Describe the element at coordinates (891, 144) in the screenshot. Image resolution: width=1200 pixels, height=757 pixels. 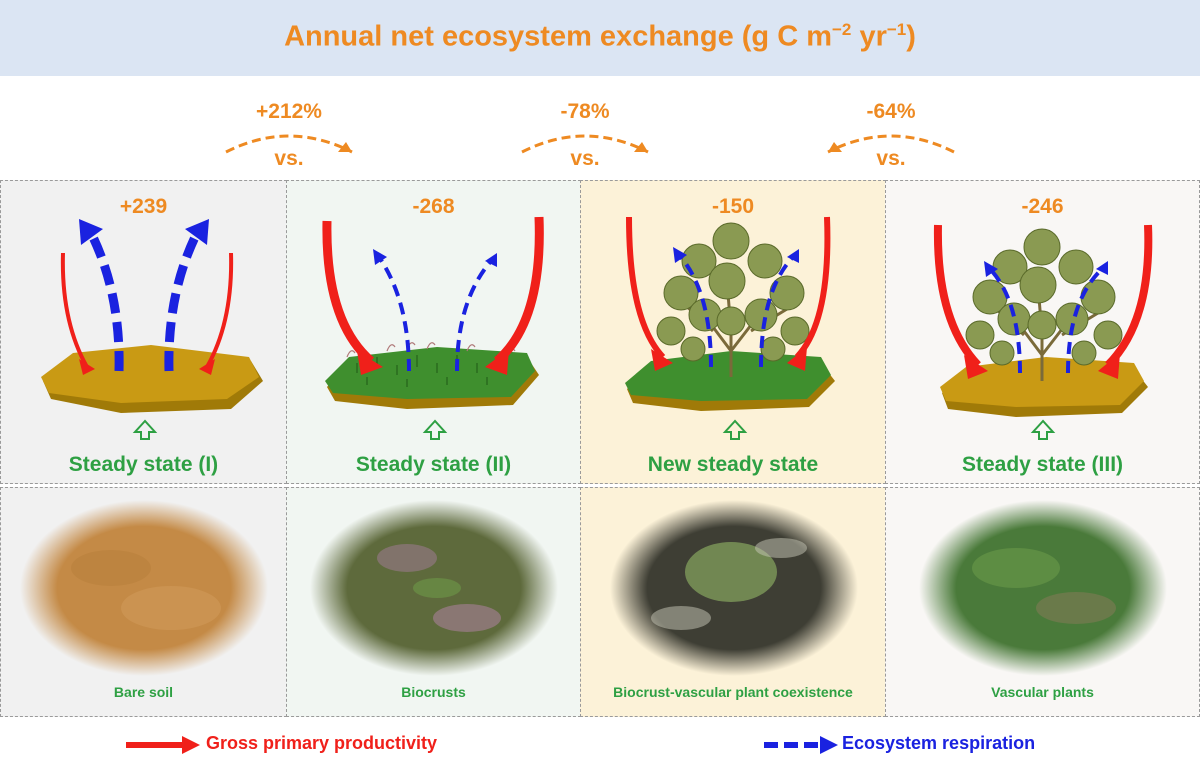
I see `dashed-arrow-left-icon` at that location.